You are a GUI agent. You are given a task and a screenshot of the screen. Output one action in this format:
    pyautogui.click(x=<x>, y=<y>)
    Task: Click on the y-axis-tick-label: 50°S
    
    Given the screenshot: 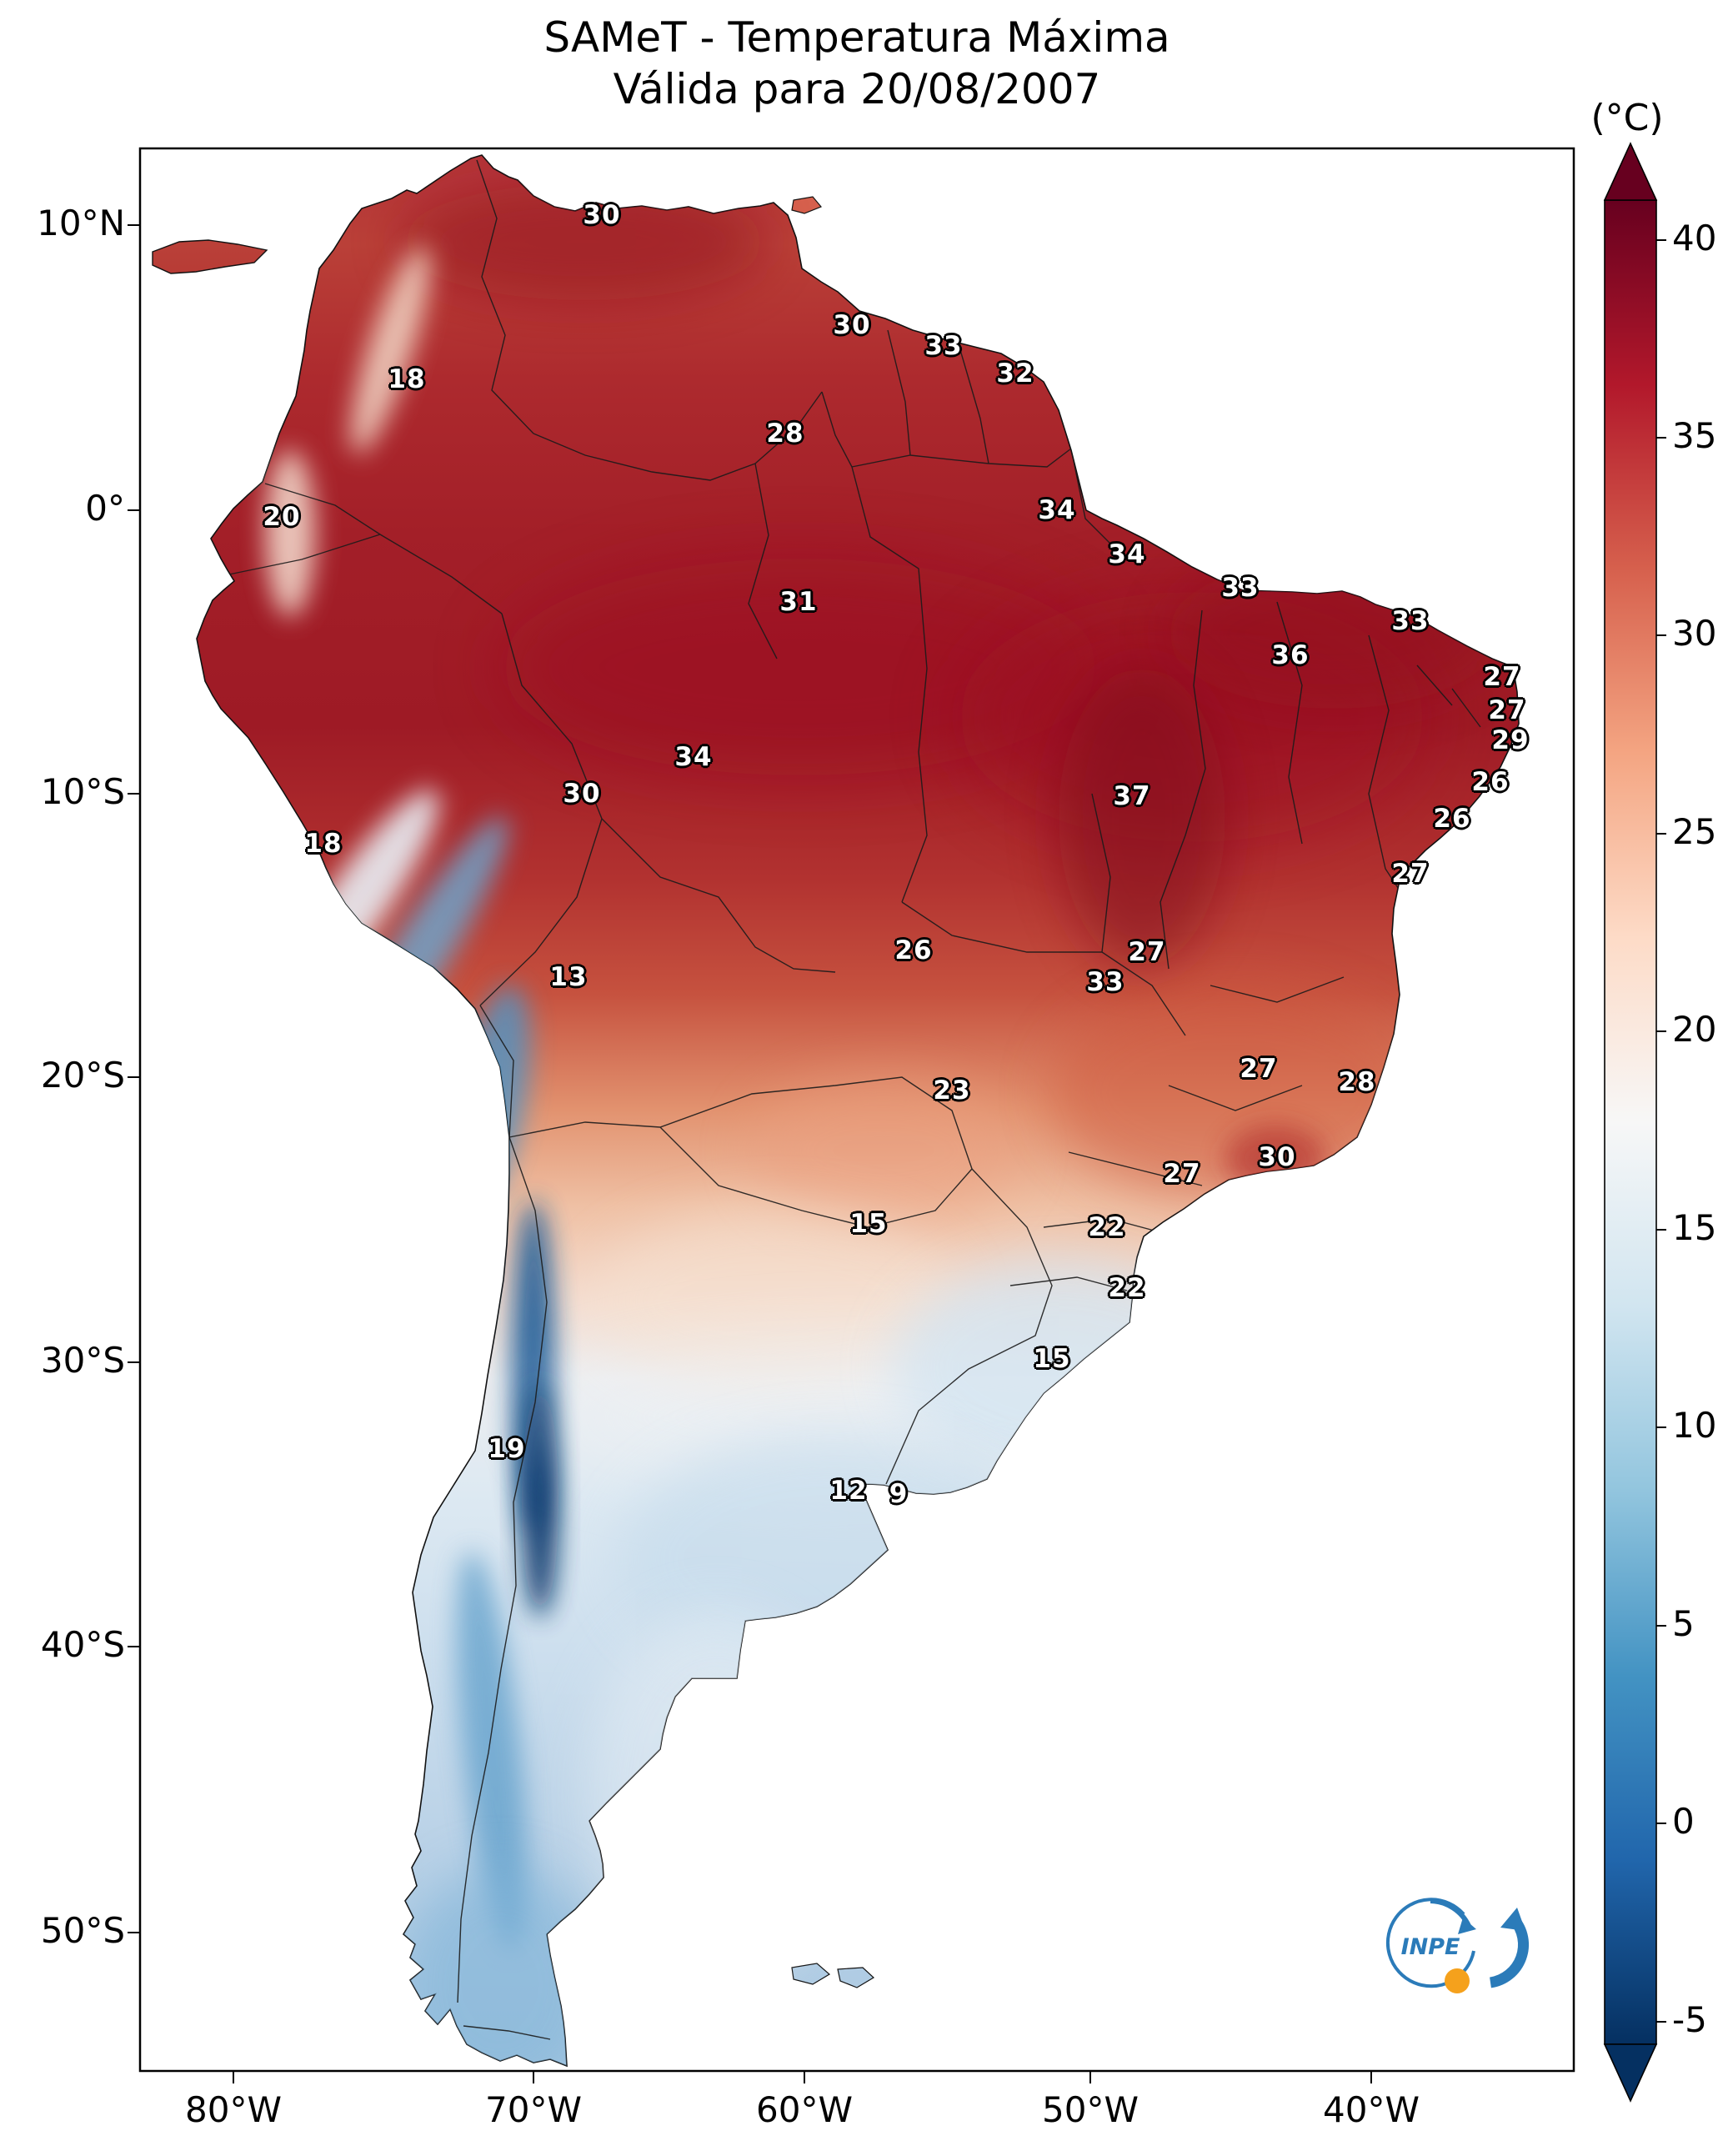 What is the action you would take?
    pyautogui.click(x=83, y=1931)
    